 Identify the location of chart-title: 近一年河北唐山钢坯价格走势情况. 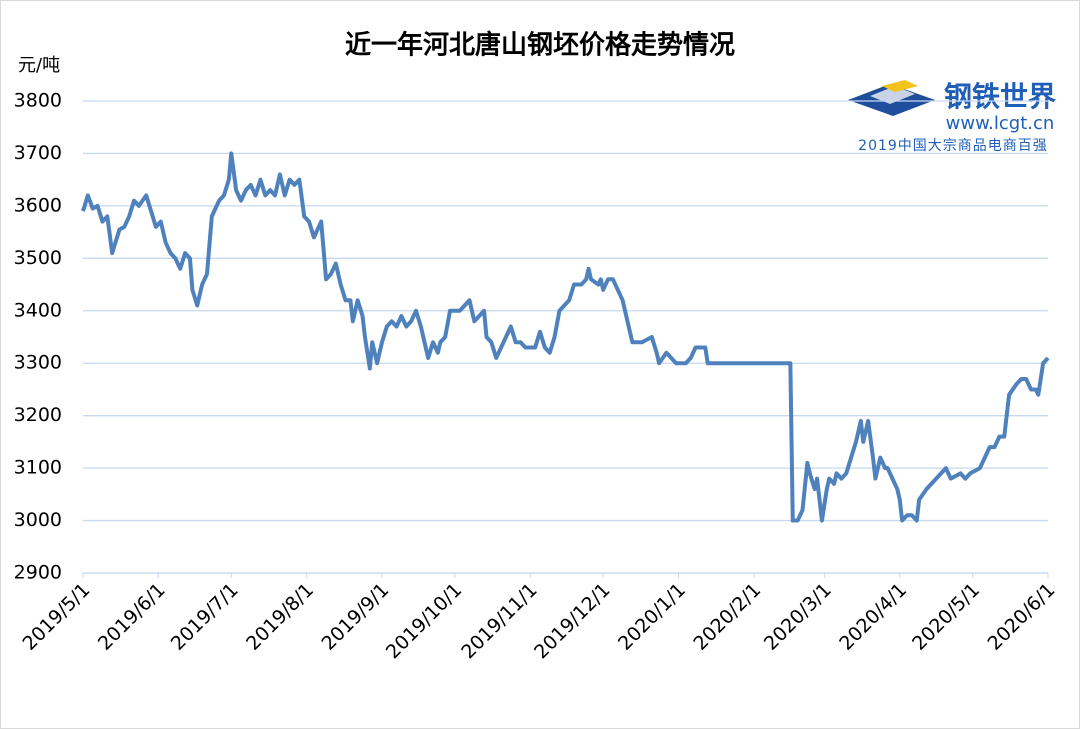
(540, 45).